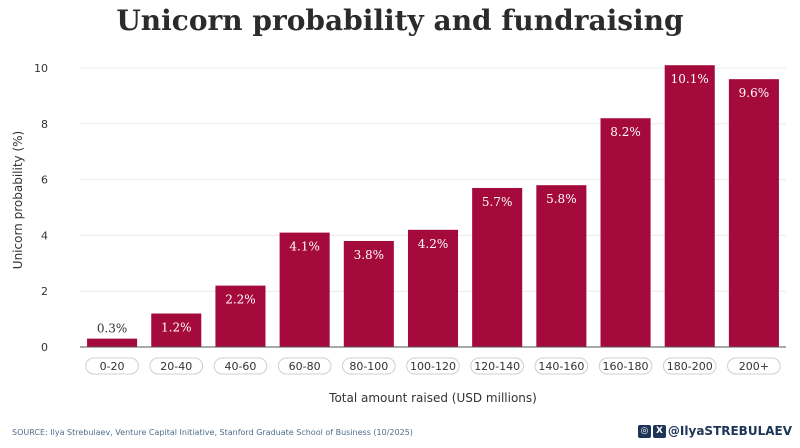  What do you see at coordinates (561, 199) in the screenshot?
I see `bar-value-label: 5.8%` at bounding box center [561, 199].